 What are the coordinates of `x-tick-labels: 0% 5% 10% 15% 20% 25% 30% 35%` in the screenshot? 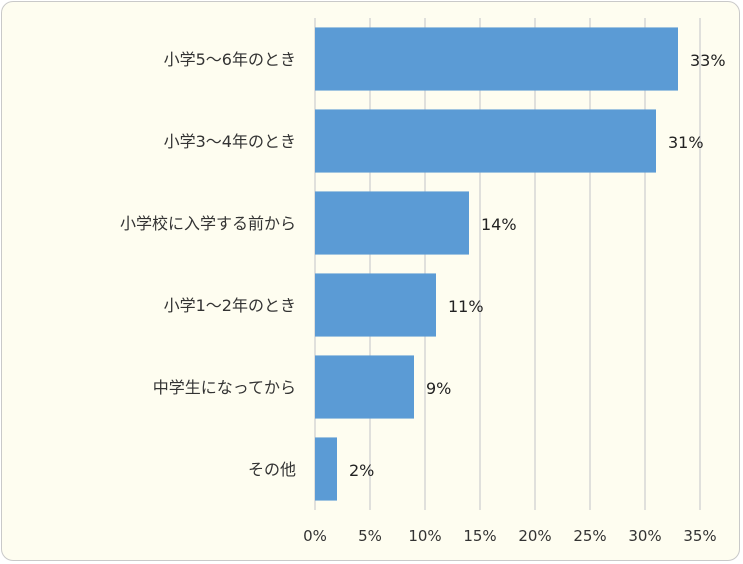 It's located at (510, 536).